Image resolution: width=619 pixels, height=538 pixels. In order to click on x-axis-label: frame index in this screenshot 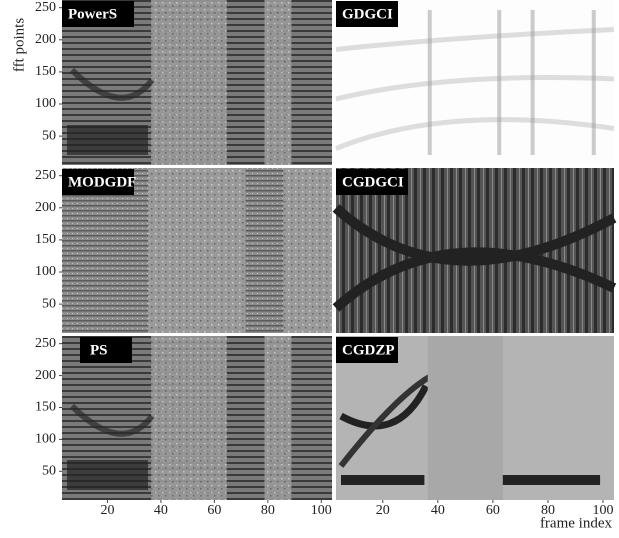, I will do `click(576, 523)`.